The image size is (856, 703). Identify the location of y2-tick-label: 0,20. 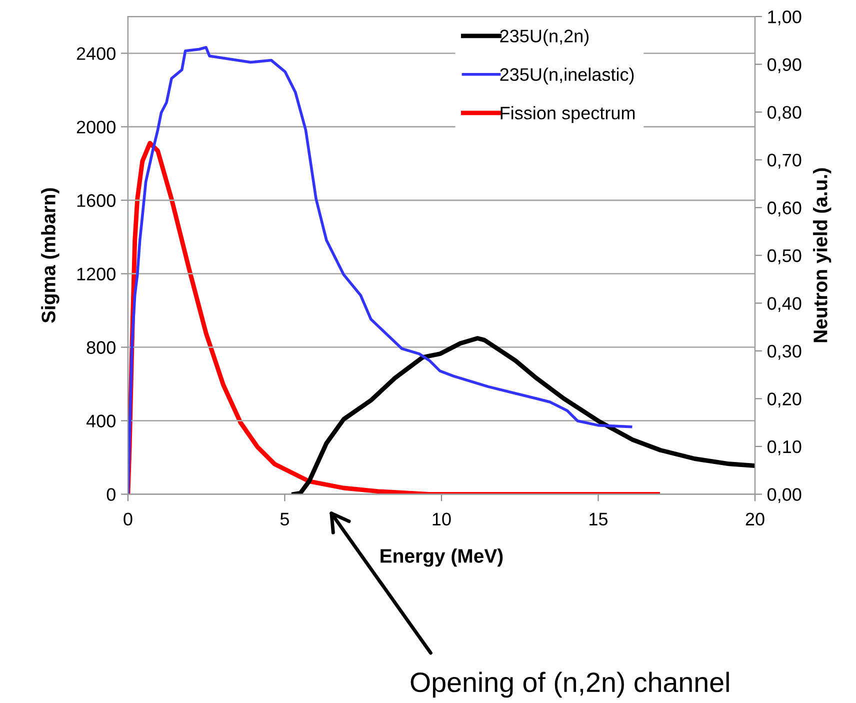
(785, 400).